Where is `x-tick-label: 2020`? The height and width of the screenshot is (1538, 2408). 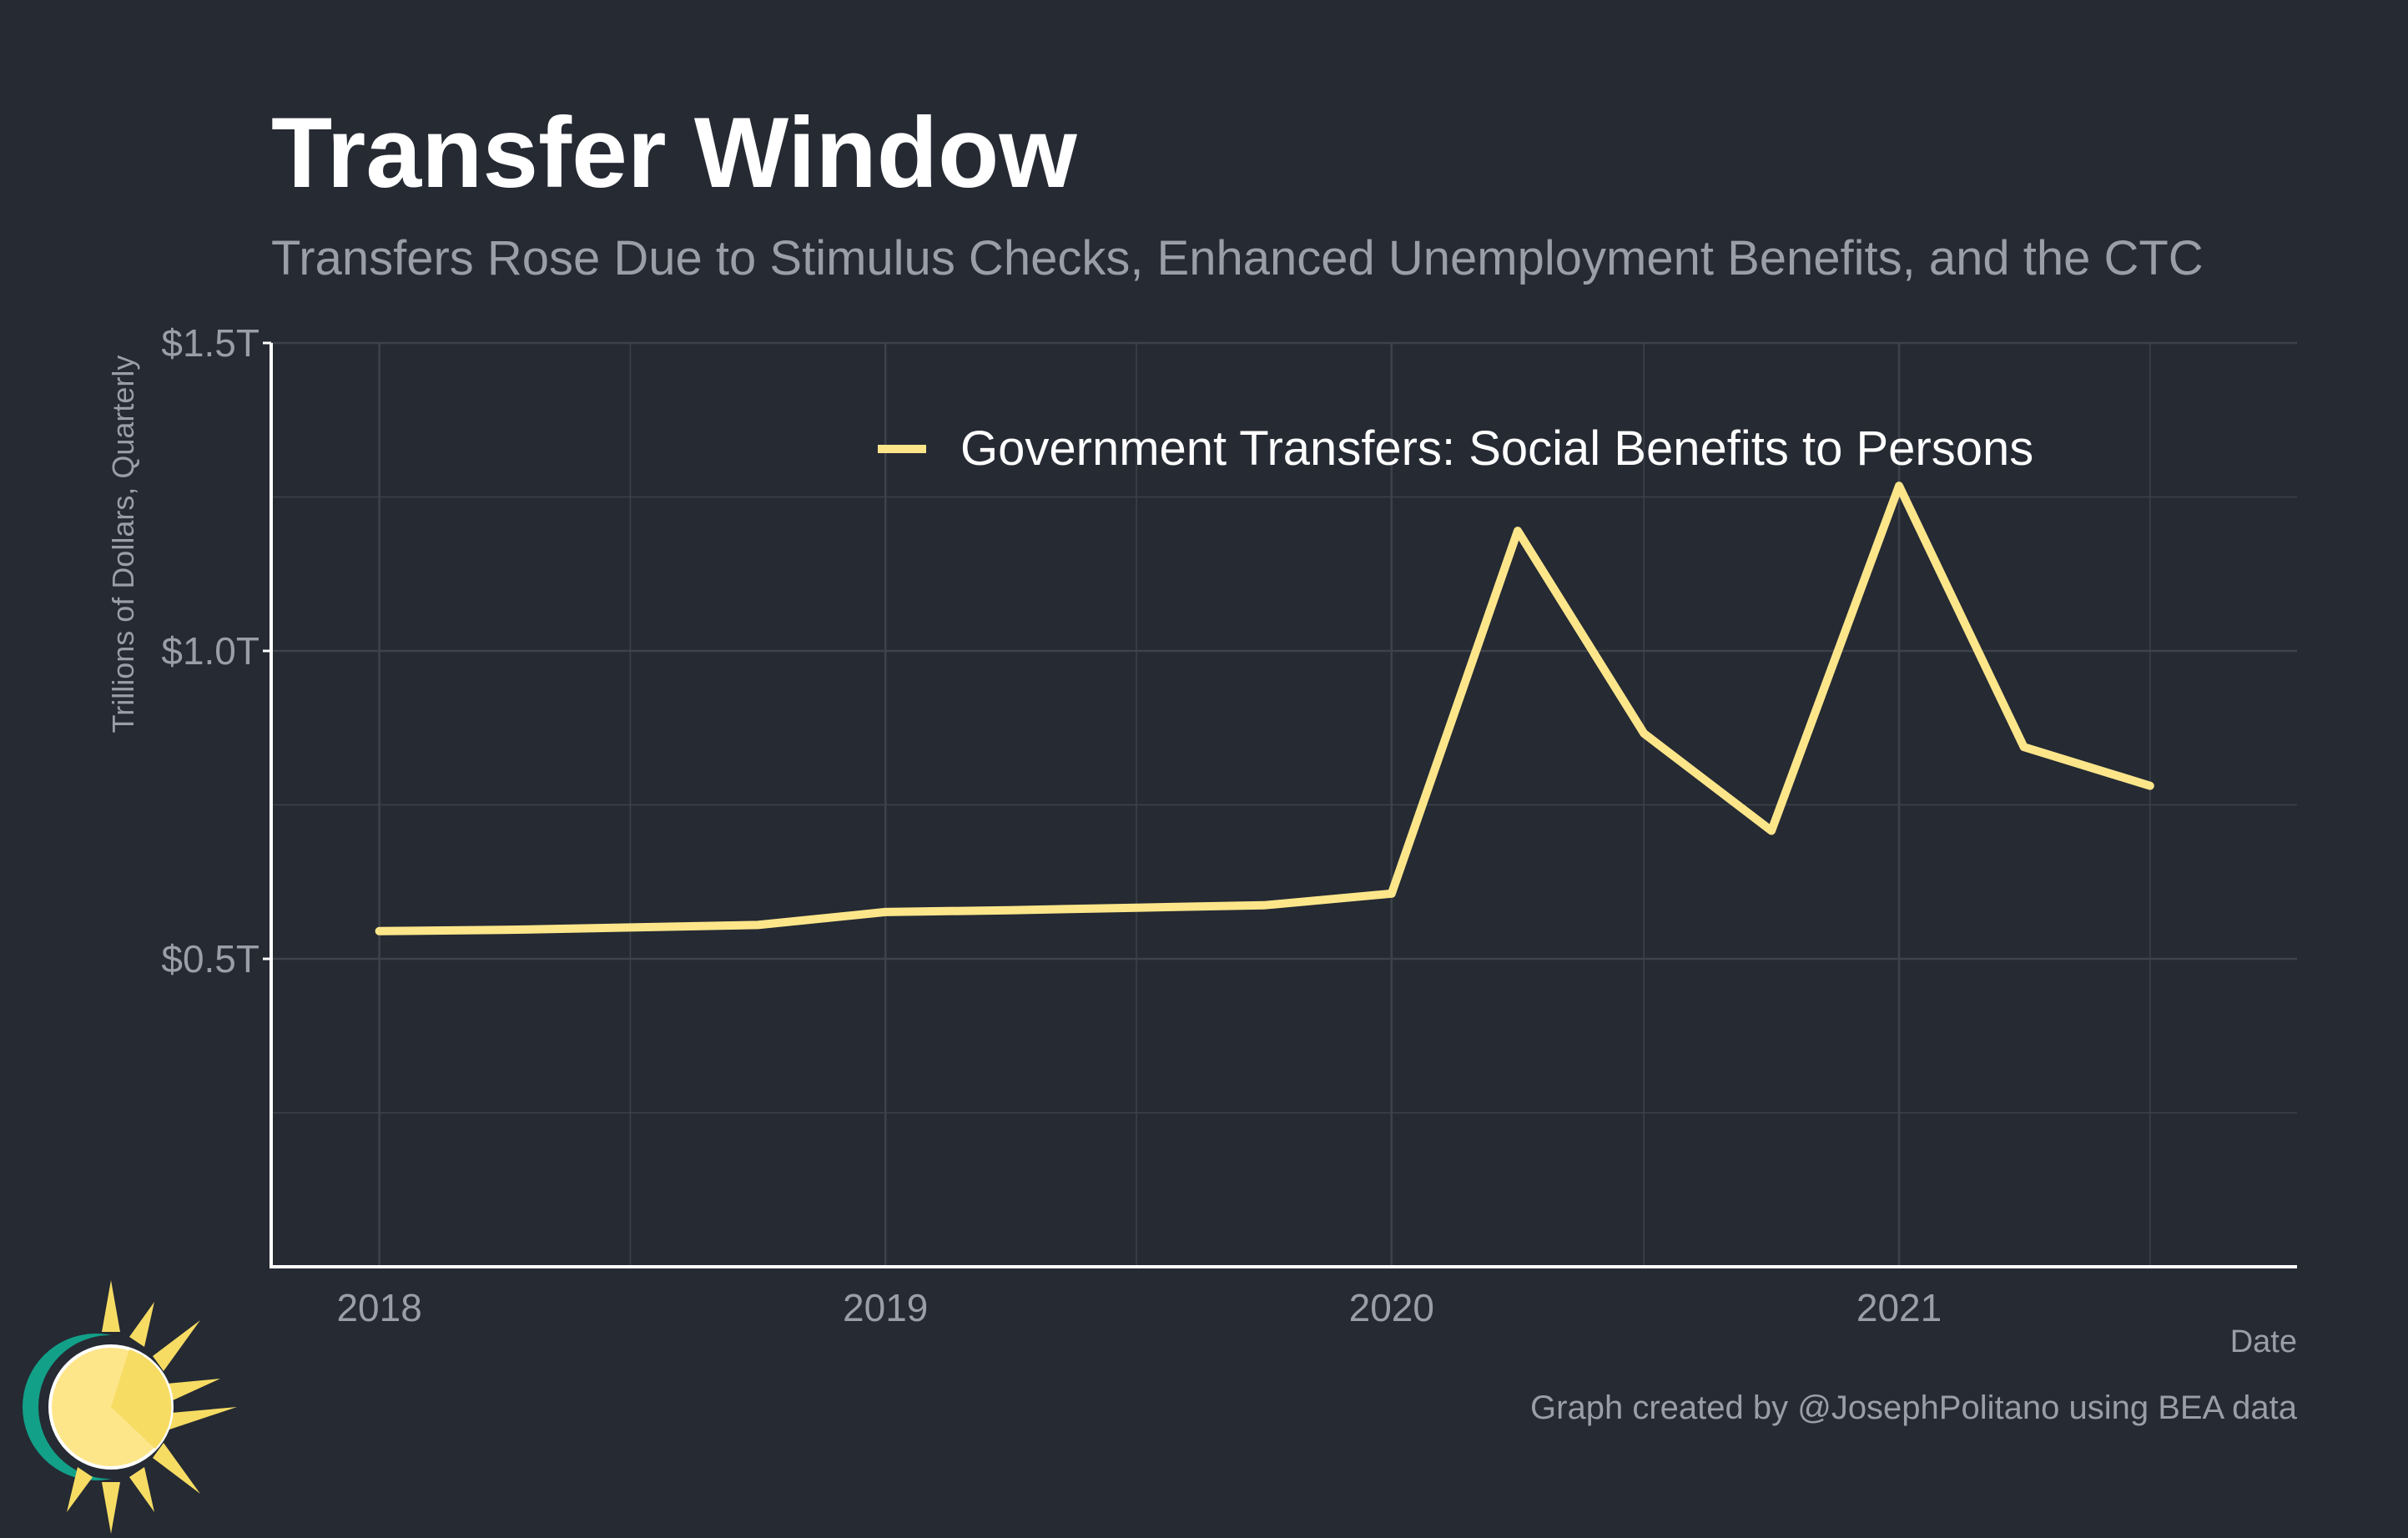
x-tick-label: 2020 is located at coordinates (1391, 1307).